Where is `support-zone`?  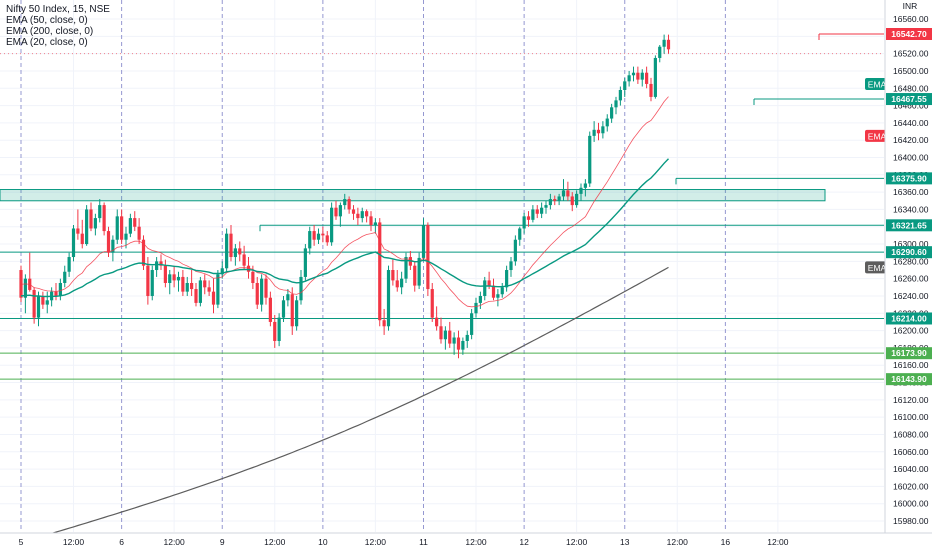
support-zone is located at coordinates (413, 195).